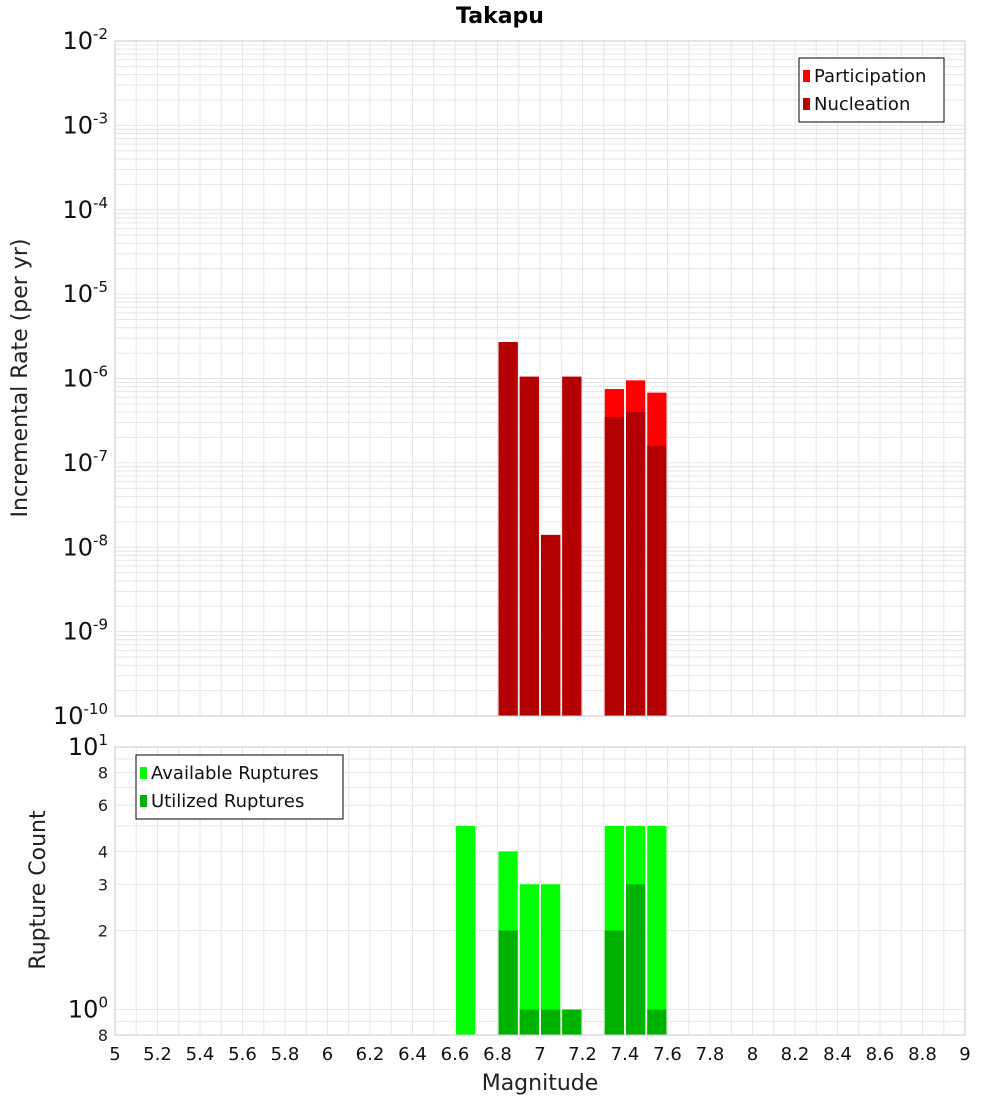  I want to click on rate-y-tick-label: 10⁻², so click(85, 40).